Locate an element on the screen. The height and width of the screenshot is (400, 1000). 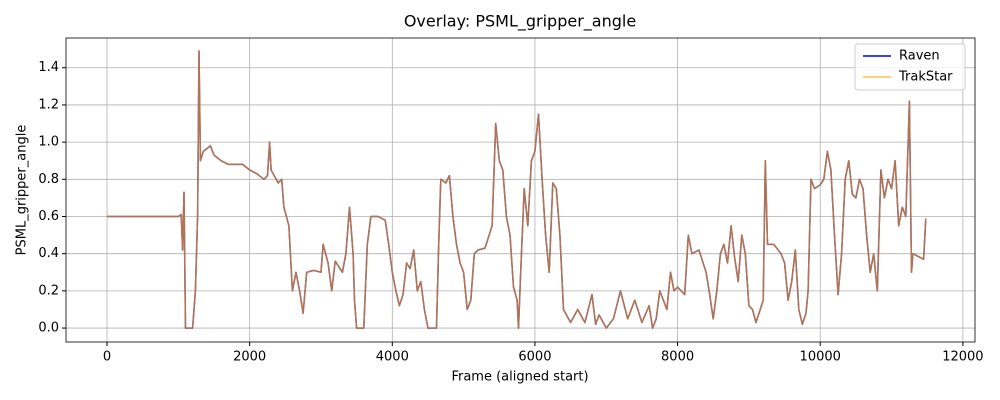
y-tick-label: 1.0 is located at coordinates (48, 142).